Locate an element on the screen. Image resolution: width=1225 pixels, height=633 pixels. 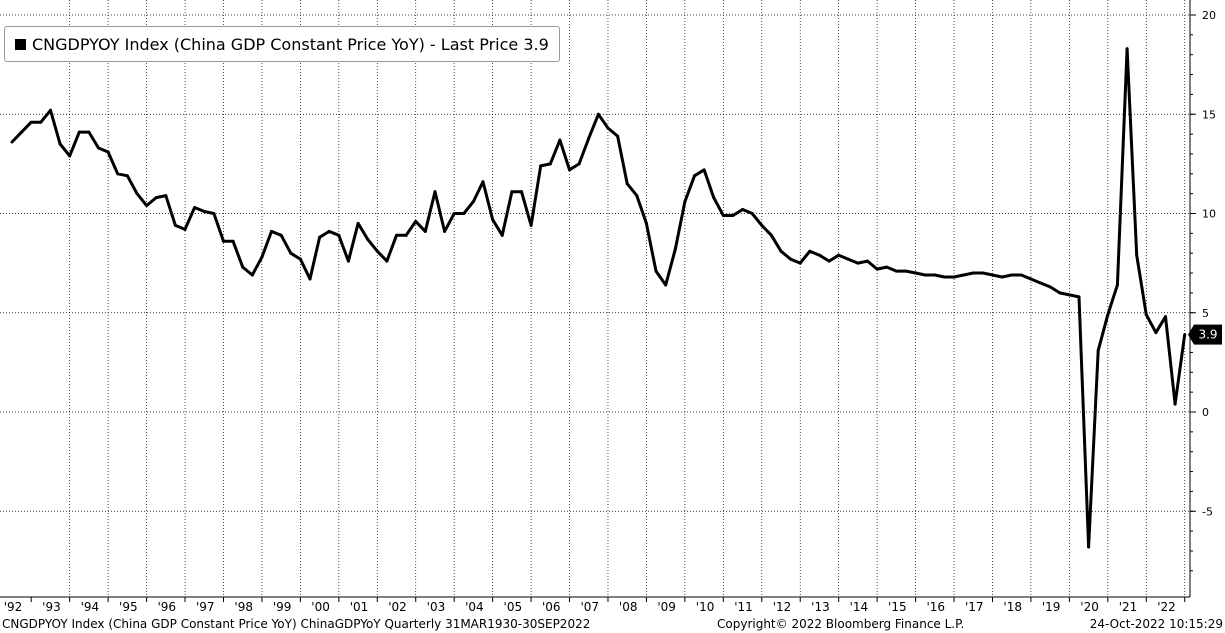
x-tick-label: '21 is located at coordinates (1128, 607).